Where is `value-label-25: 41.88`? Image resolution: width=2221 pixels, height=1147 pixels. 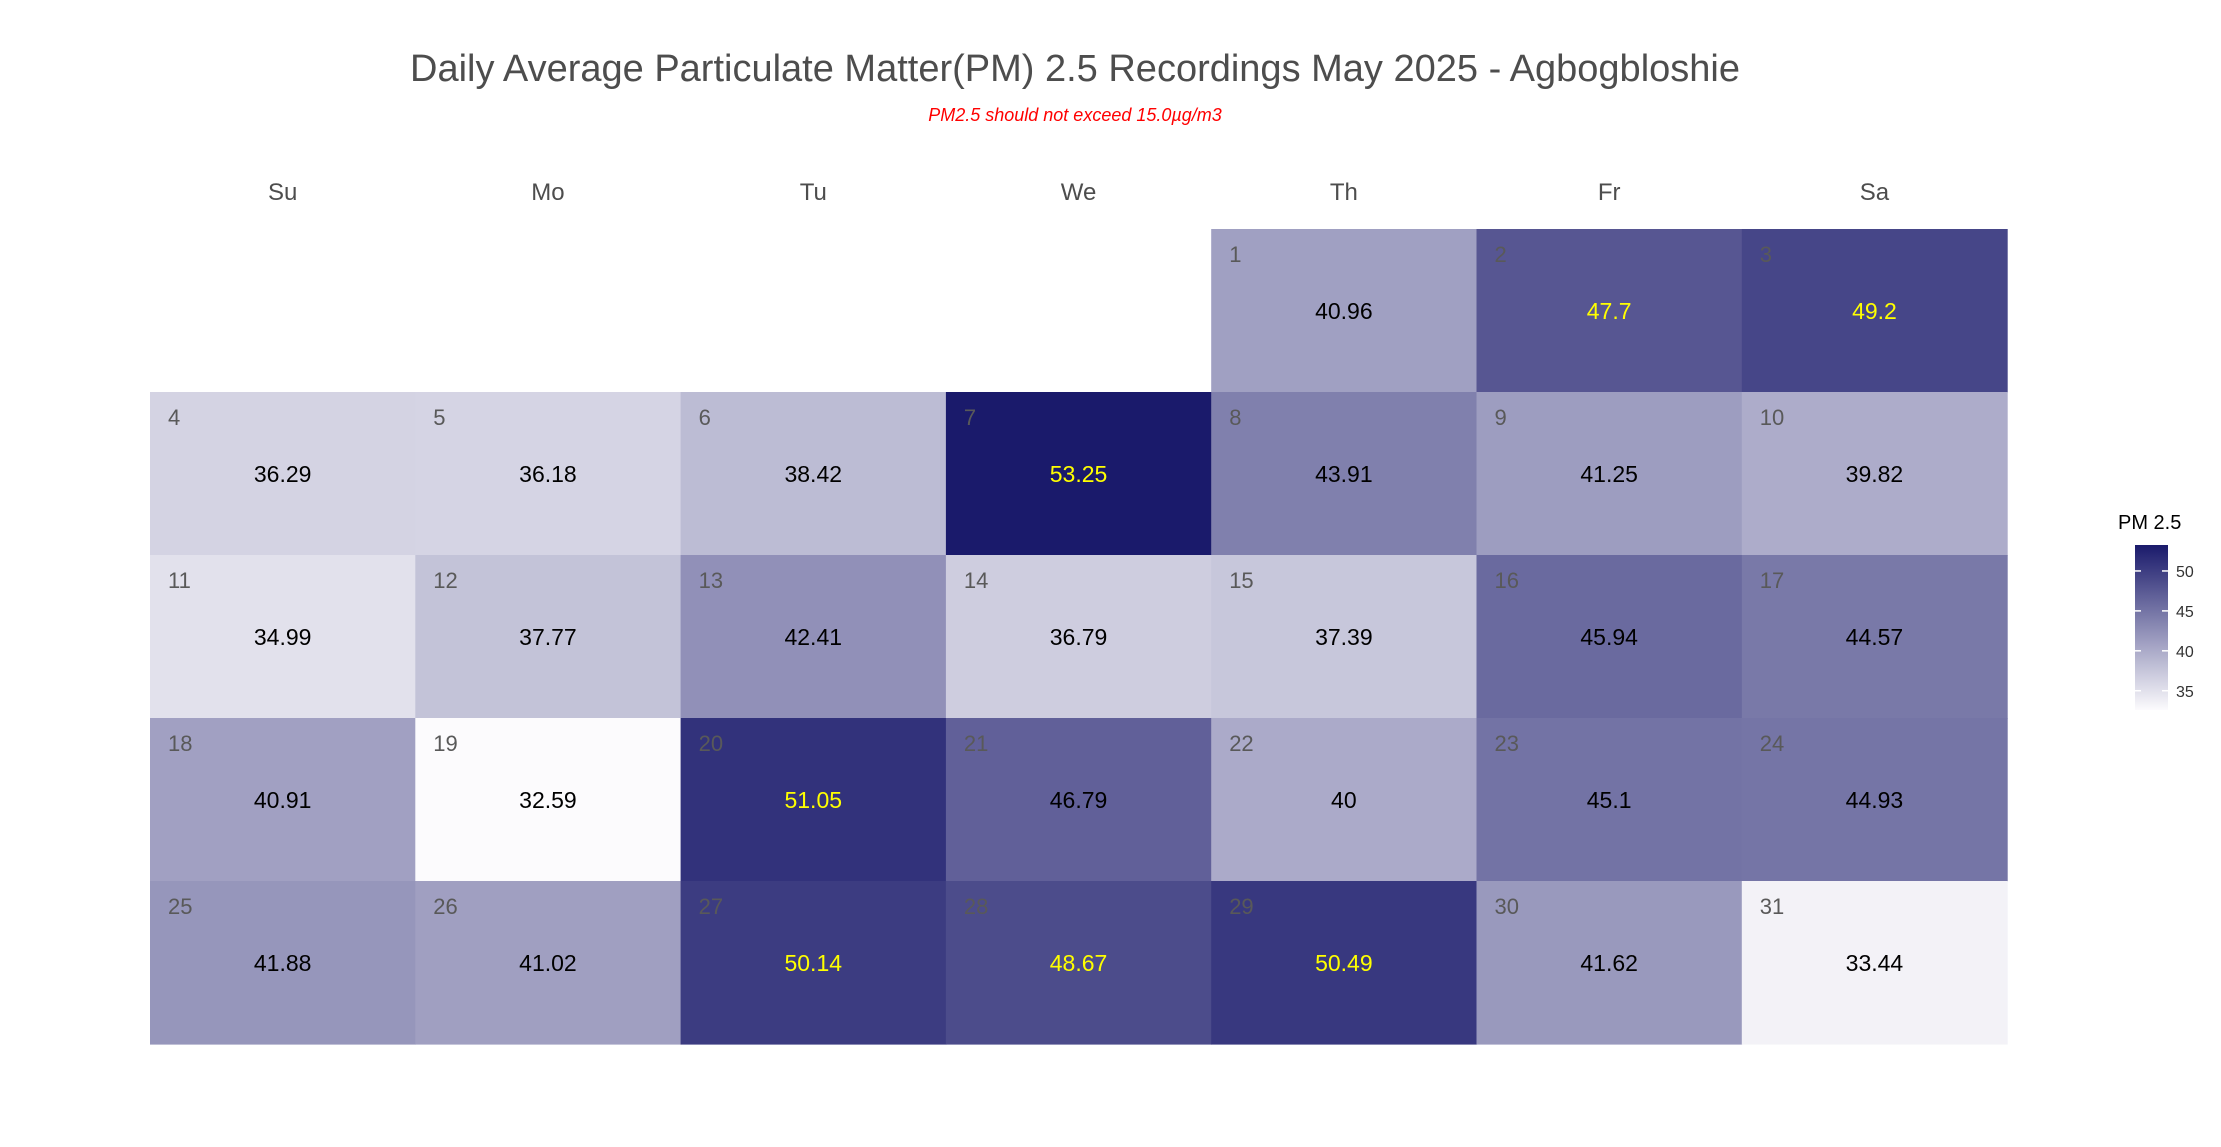 value-label-25: 41.88 is located at coordinates (283, 963).